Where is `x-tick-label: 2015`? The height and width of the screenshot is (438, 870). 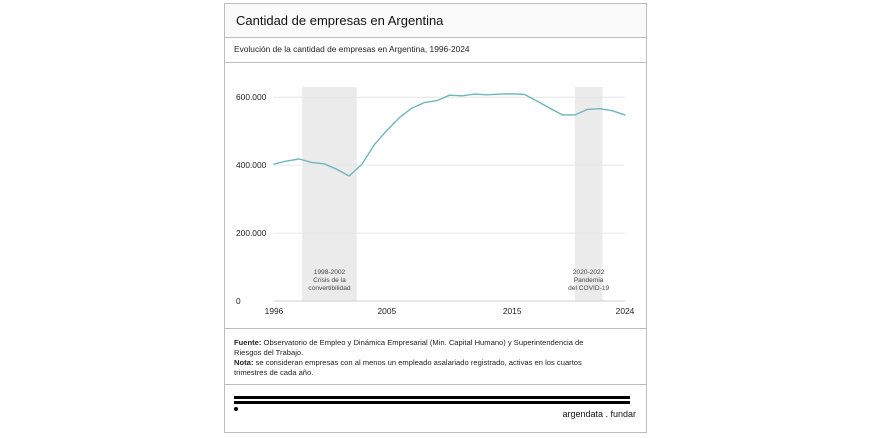 x-tick-label: 2015 is located at coordinates (512, 311).